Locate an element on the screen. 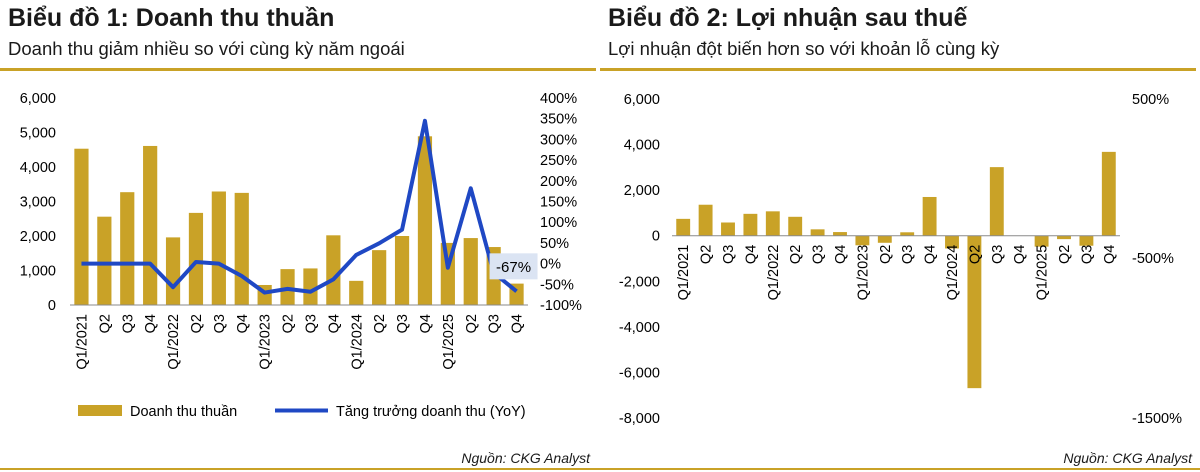 The height and width of the screenshot is (472, 1200). chart1-header-rule is located at coordinates (298, 69).